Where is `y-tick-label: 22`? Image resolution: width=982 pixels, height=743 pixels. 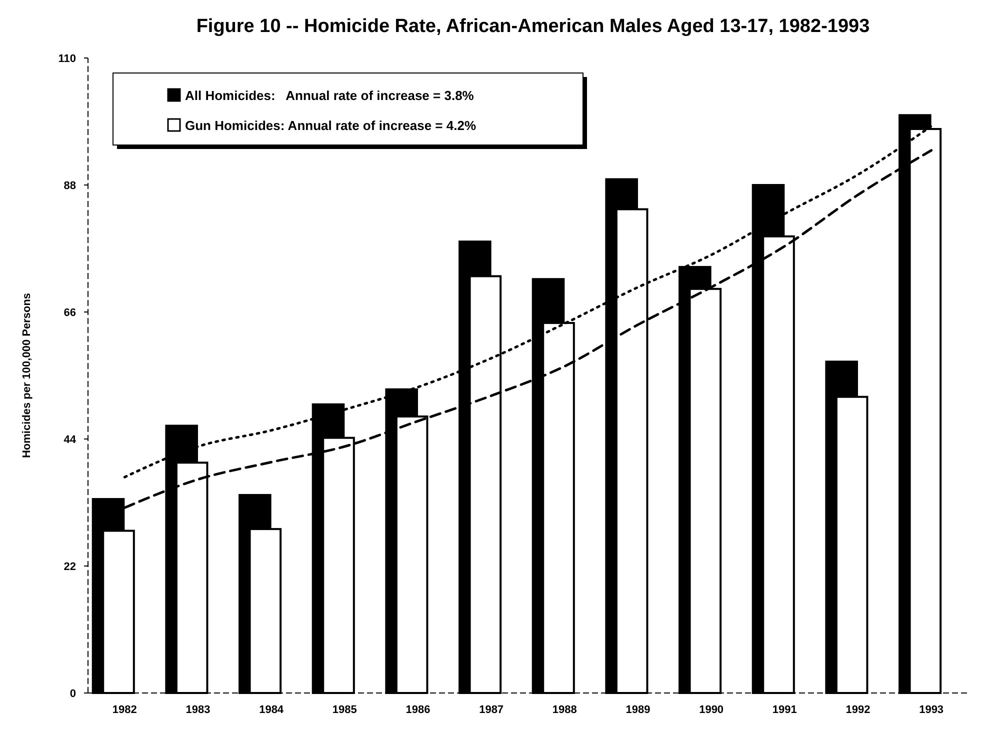
y-tick-label: 22 is located at coordinates (70, 567).